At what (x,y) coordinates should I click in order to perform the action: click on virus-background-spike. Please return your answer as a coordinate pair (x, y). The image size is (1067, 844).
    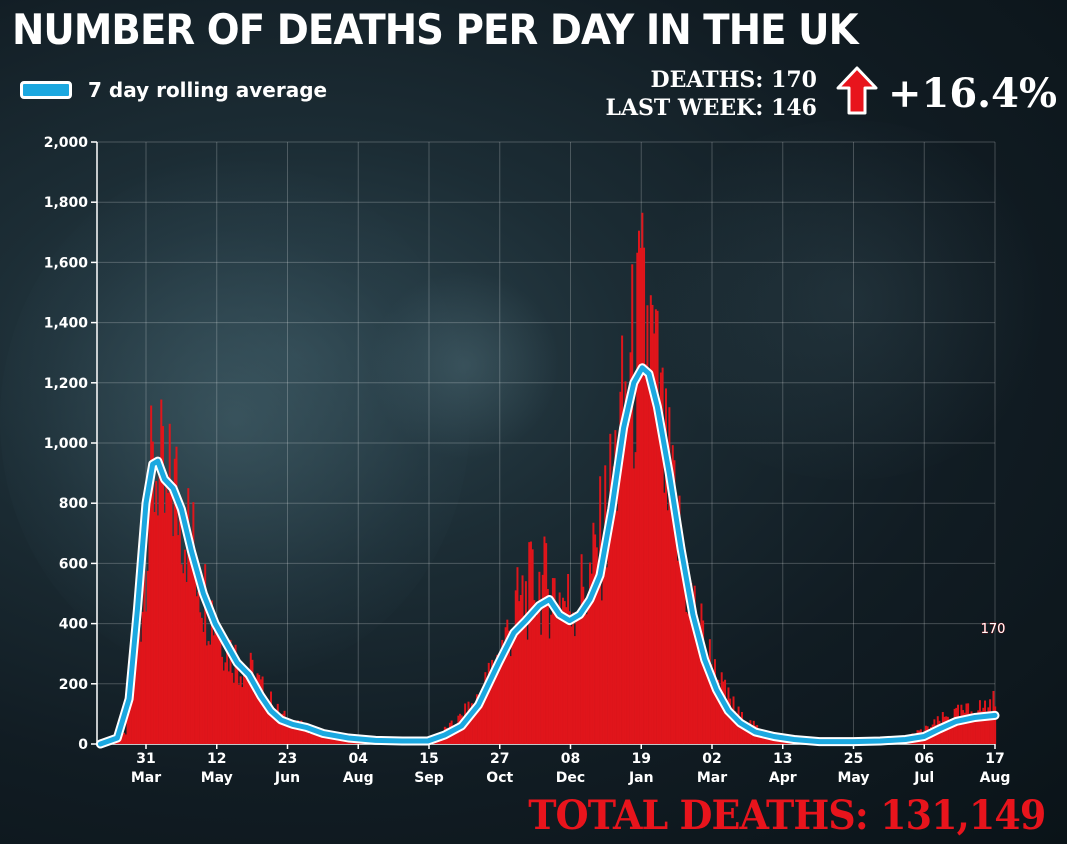
    Looking at the image, I should click on (465, 365).